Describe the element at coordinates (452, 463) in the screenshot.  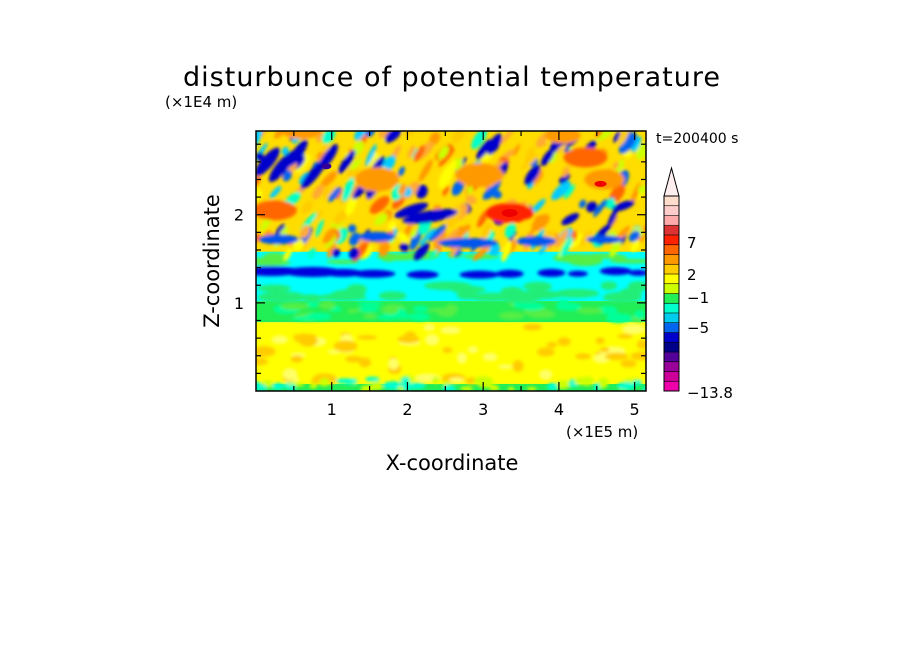
I see `x-axis-label: X-coordinate` at that location.